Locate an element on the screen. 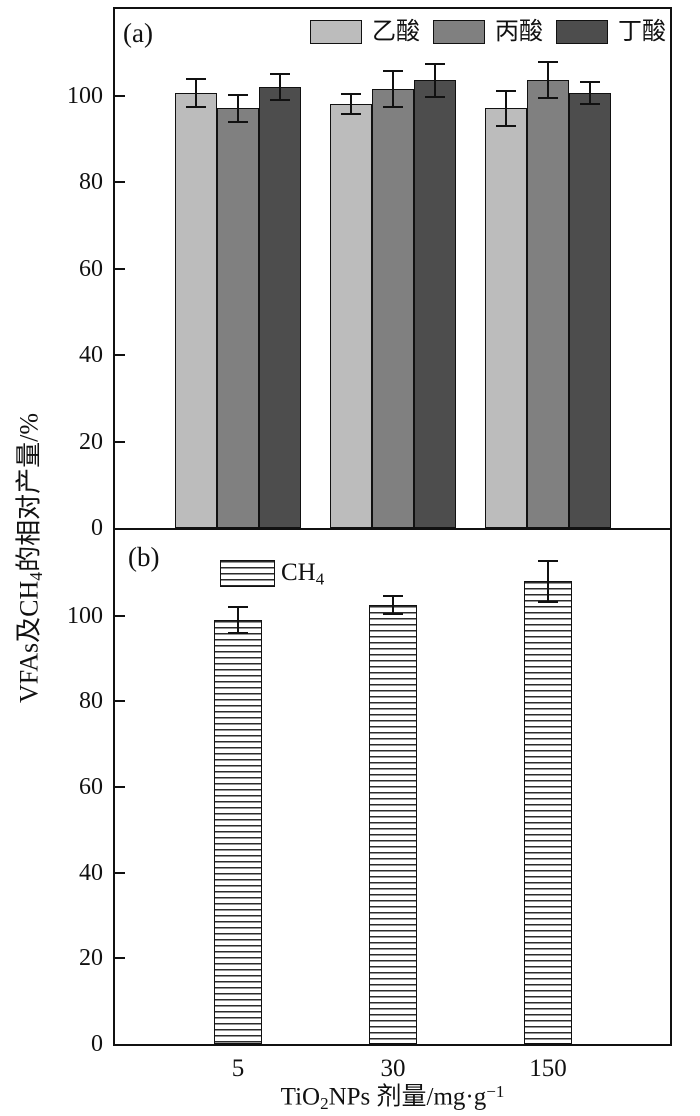 The image size is (700, 1116). bar-丙酸-30 is located at coordinates (393, 308).